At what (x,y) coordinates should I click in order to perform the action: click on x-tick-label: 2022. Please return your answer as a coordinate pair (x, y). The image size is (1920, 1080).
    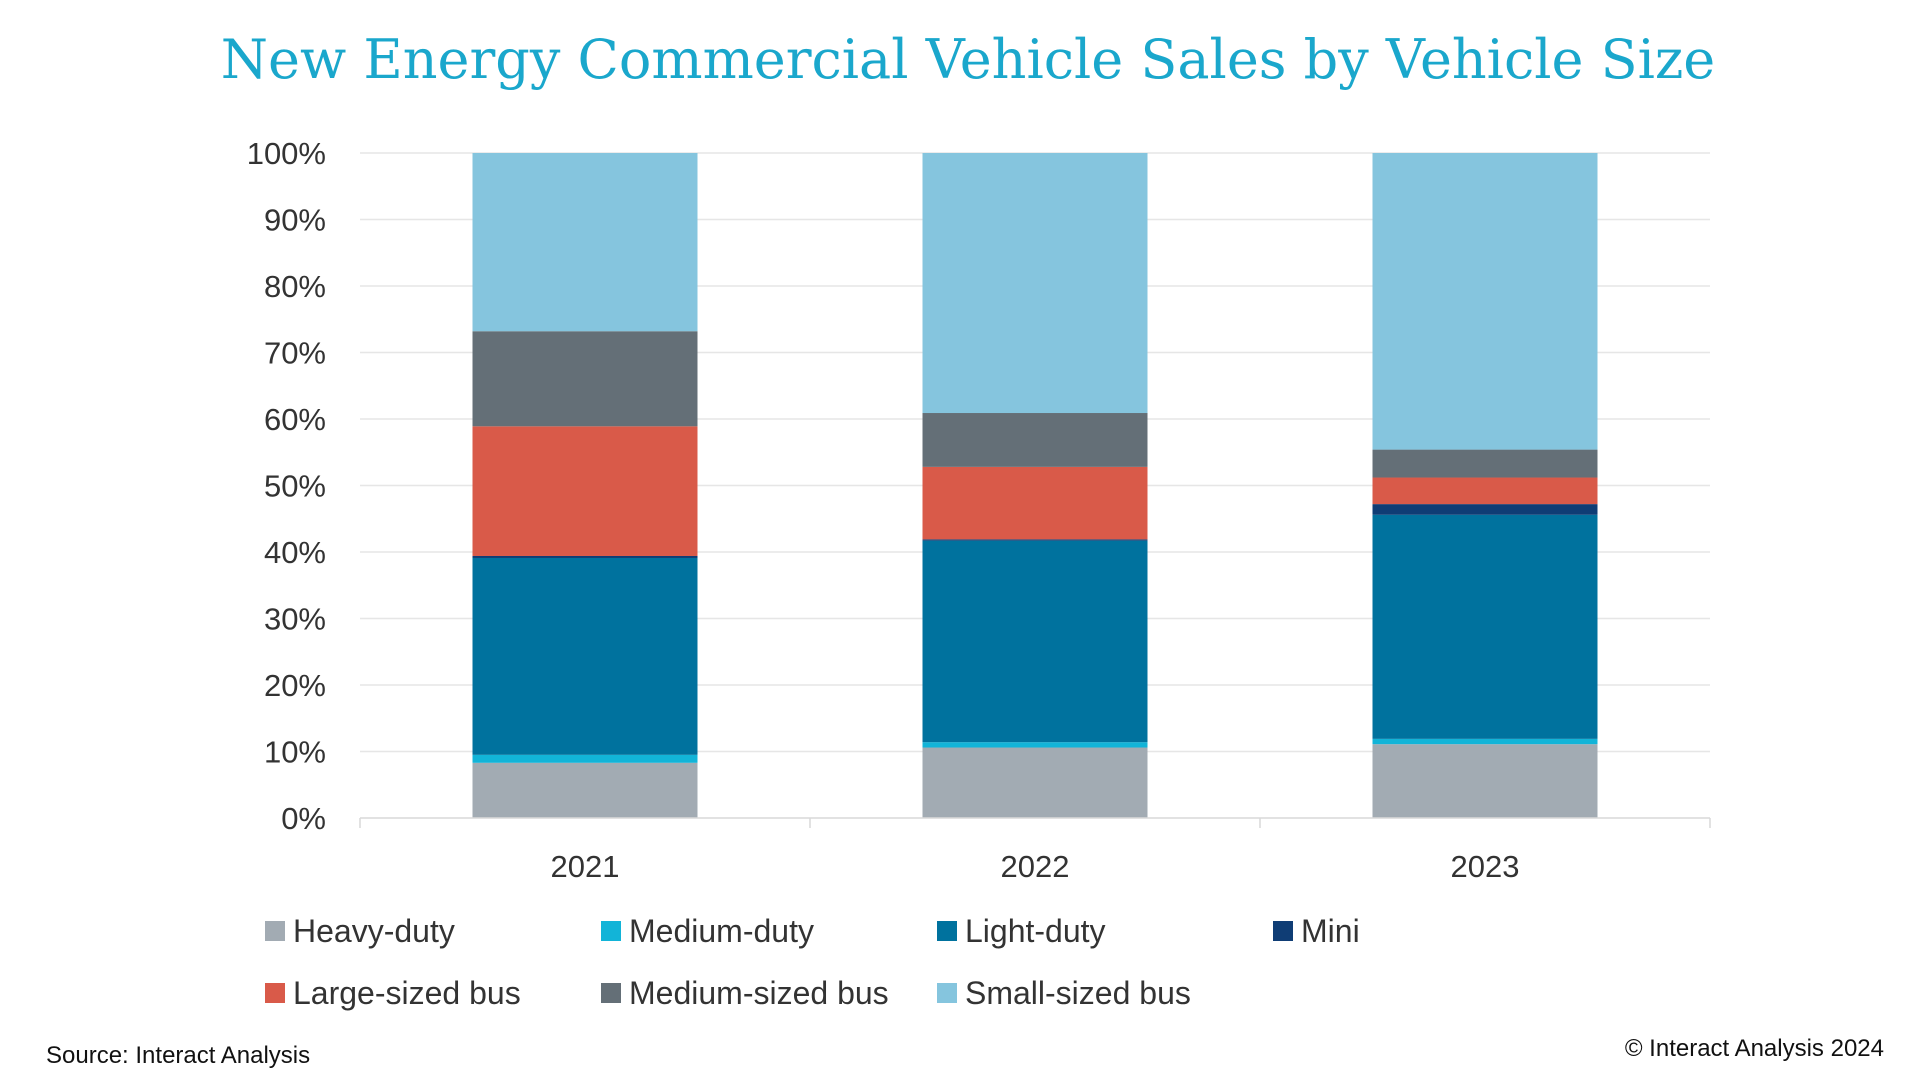
    Looking at the image, I should click on (1035, 866).